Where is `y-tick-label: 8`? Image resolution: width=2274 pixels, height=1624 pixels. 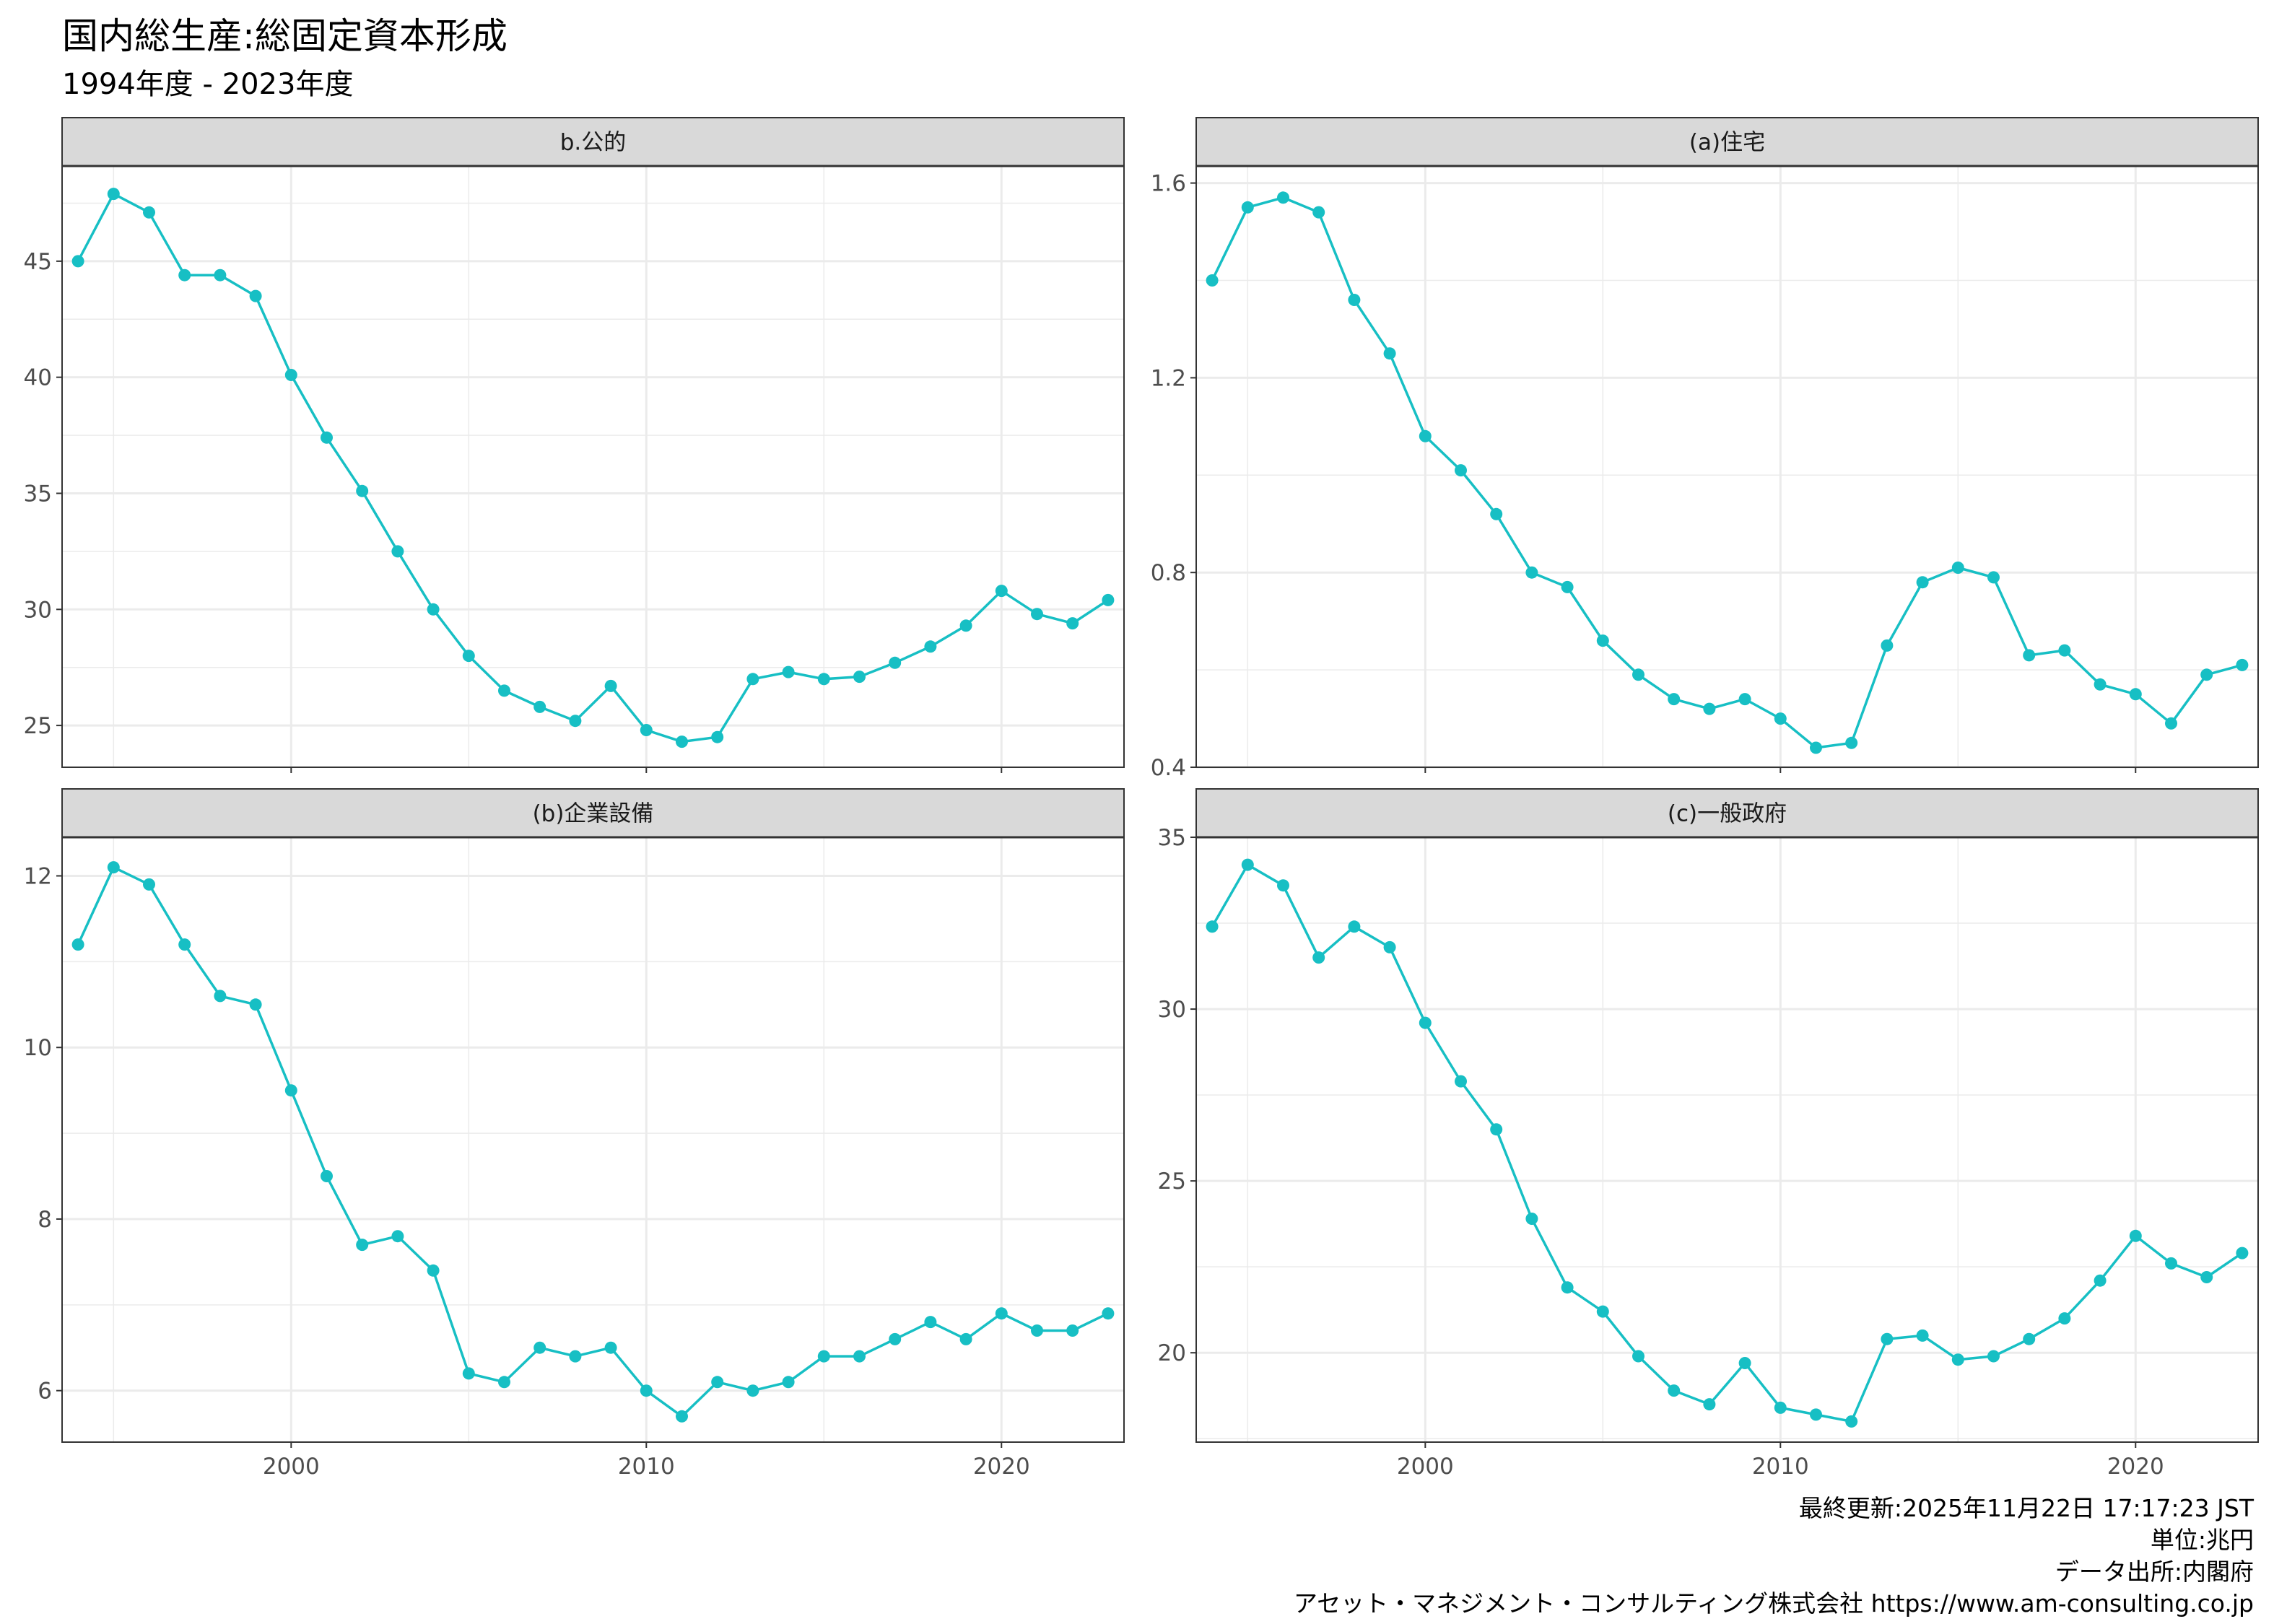 y-tick-label: 8 is located at coordinates (45, 1220).